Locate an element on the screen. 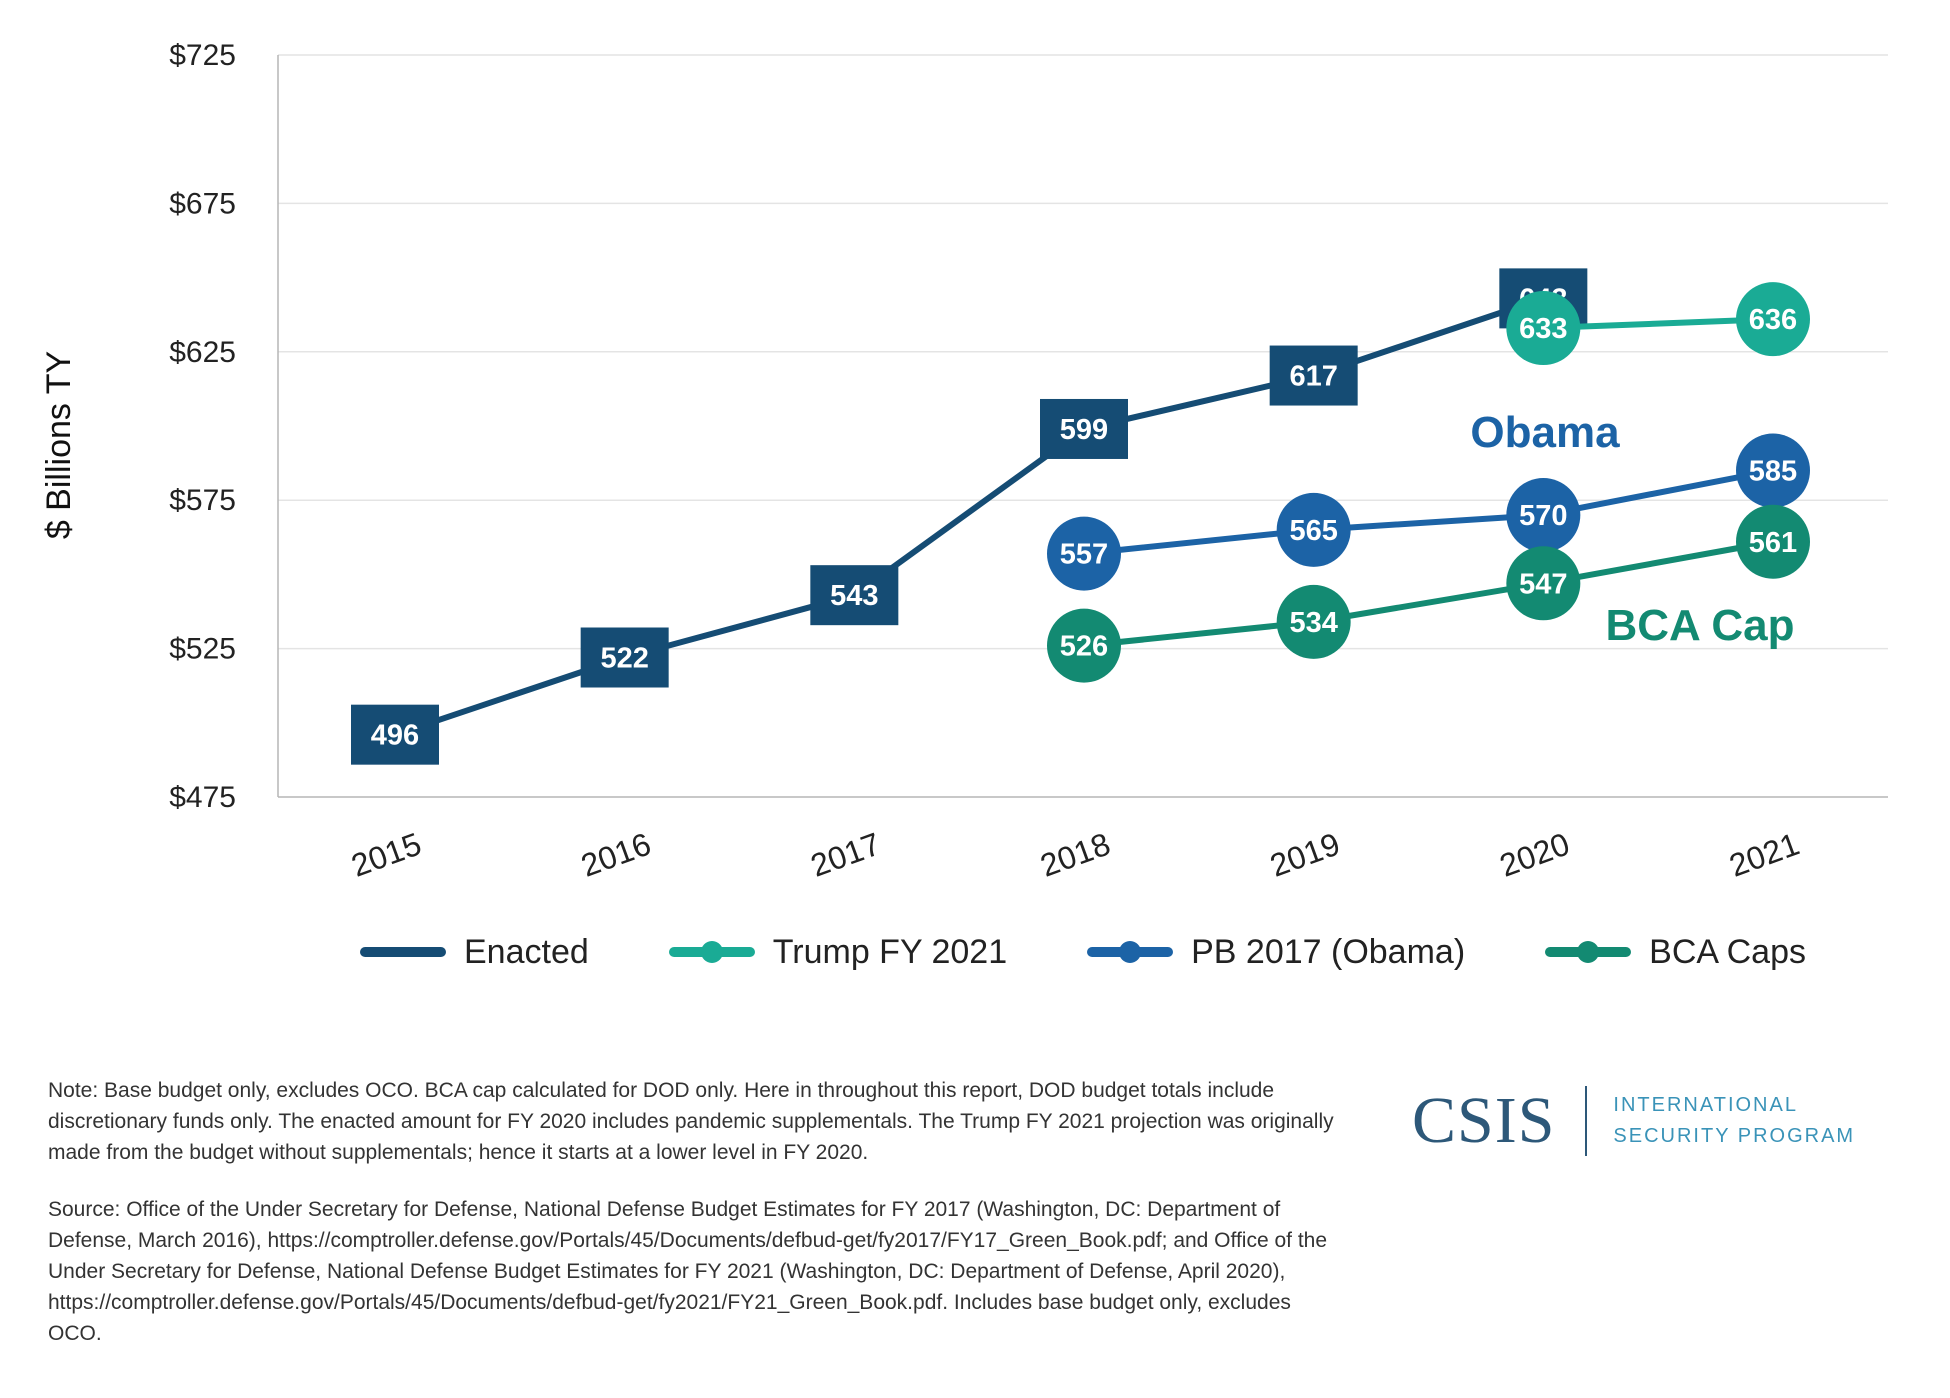 This screenshot has width=1950, height=1398. data-label-trump-fy-2021: 633 is located at coordinates (1543, 329).